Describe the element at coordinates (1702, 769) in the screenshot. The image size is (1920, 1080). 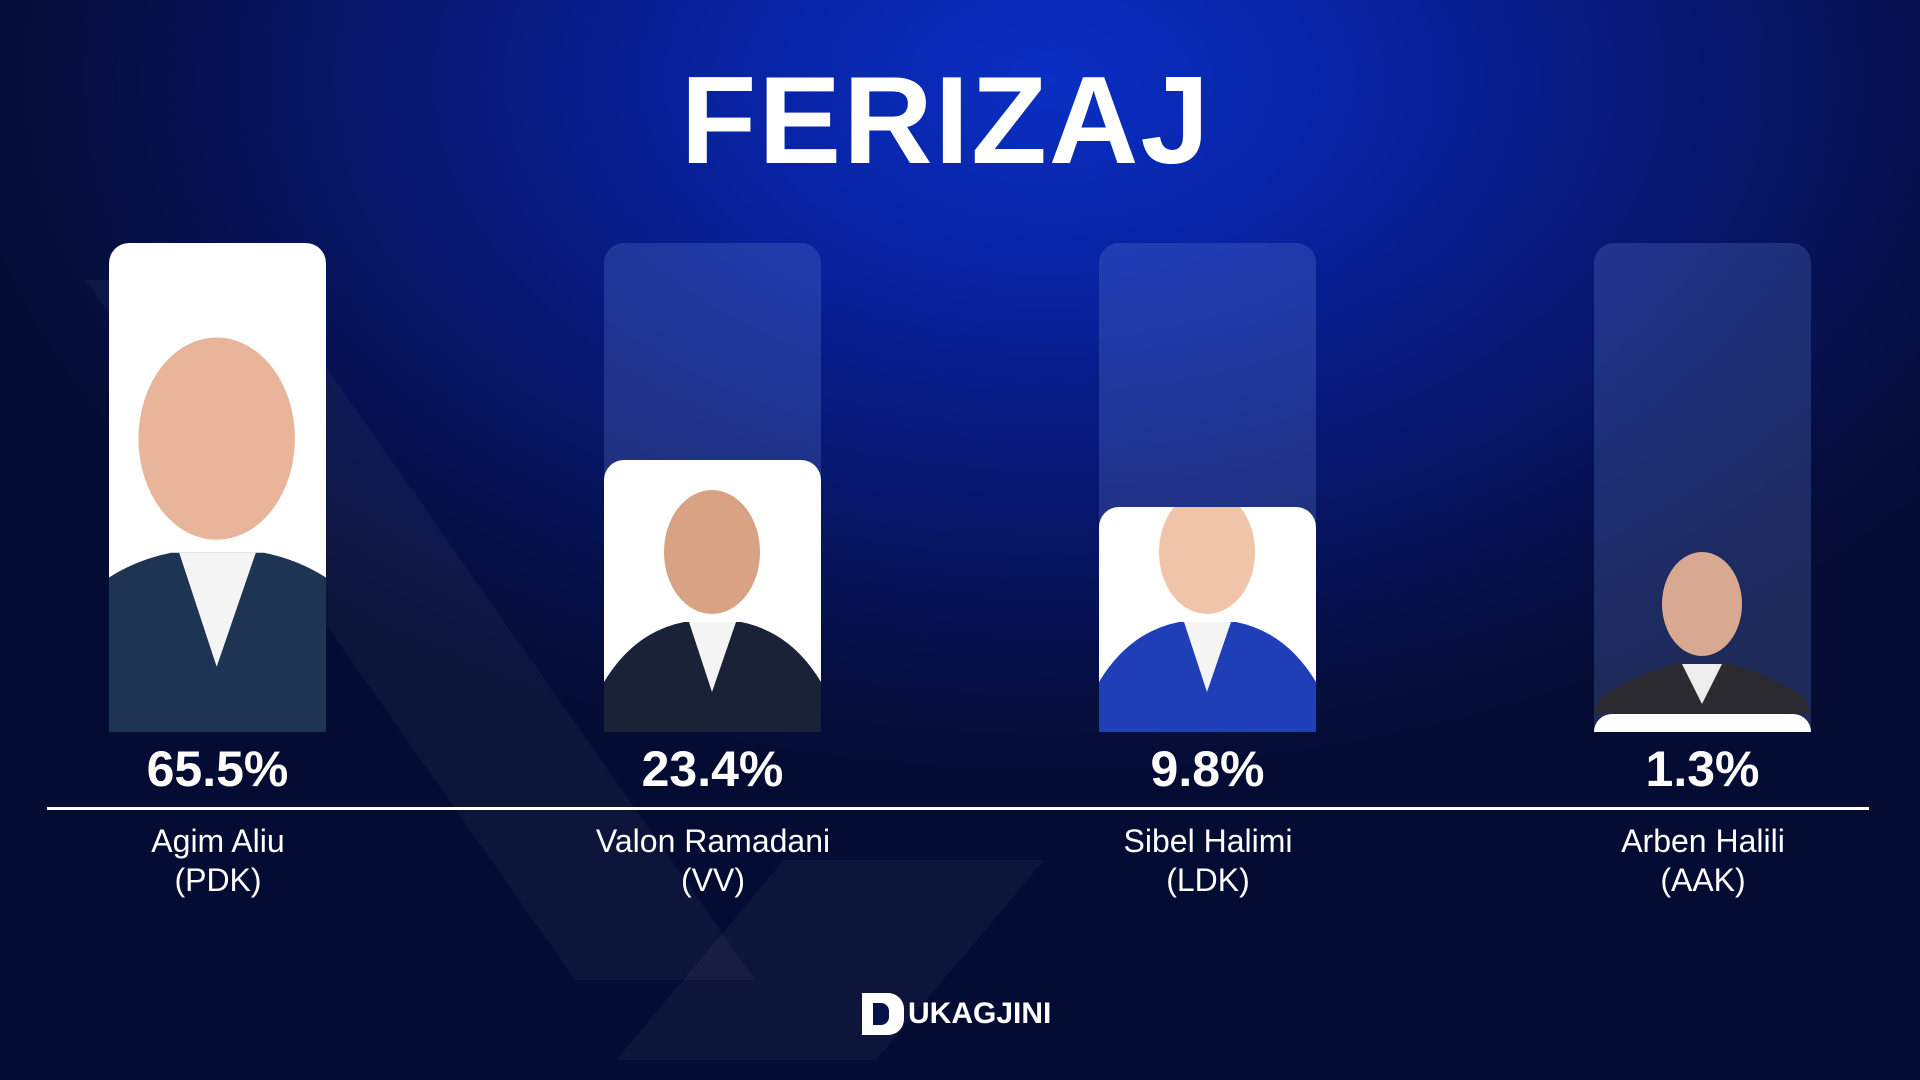
I see `value-label: 1.3%` at that location.